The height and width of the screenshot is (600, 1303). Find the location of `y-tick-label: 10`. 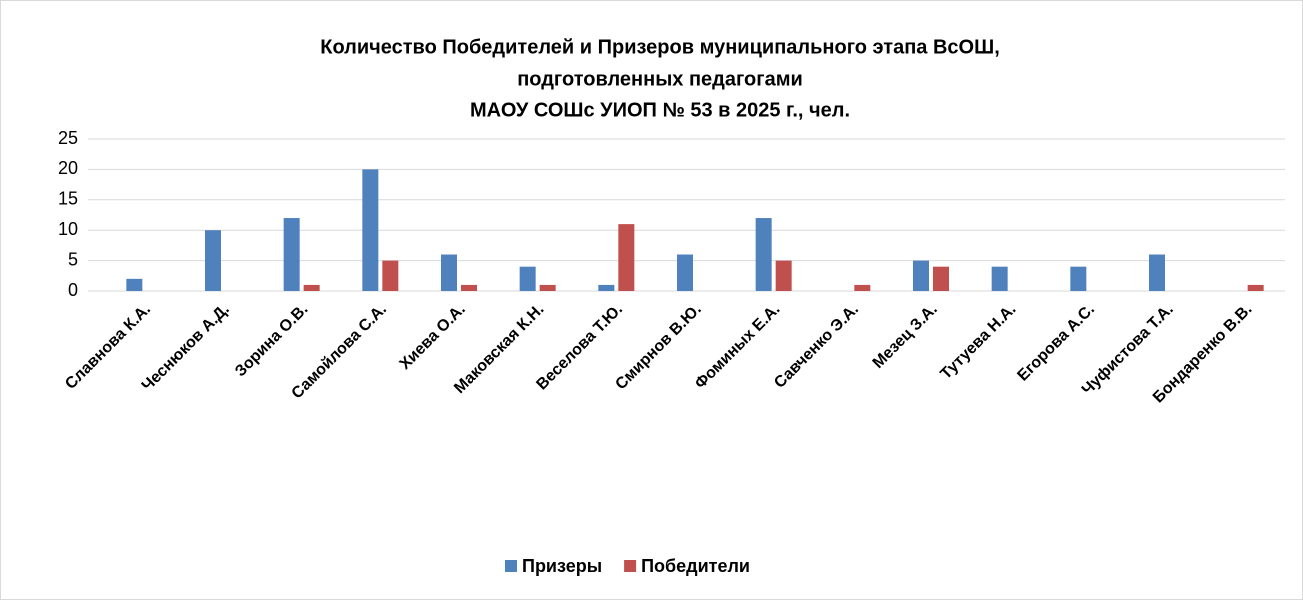

y-tick-label: 10 is located at coordinates (68, 229).